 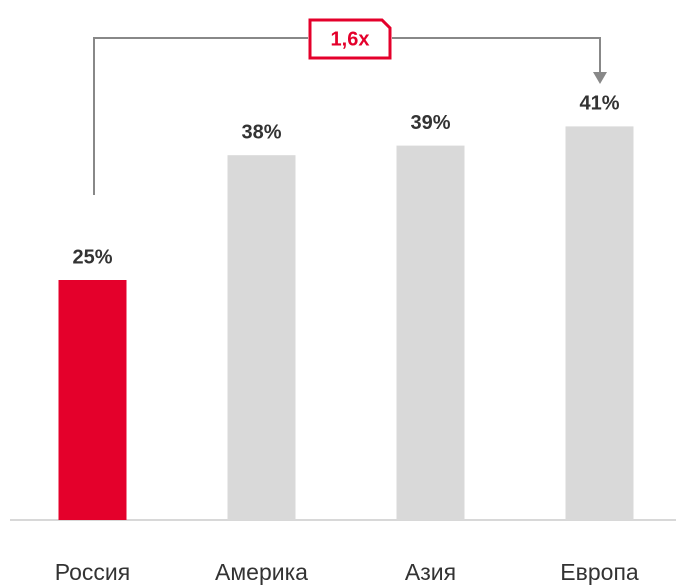 What do you see at coordinates (92, 572) in the screenshot?
I see `x-tick-label: Россия` at bounding box center [92, 572].